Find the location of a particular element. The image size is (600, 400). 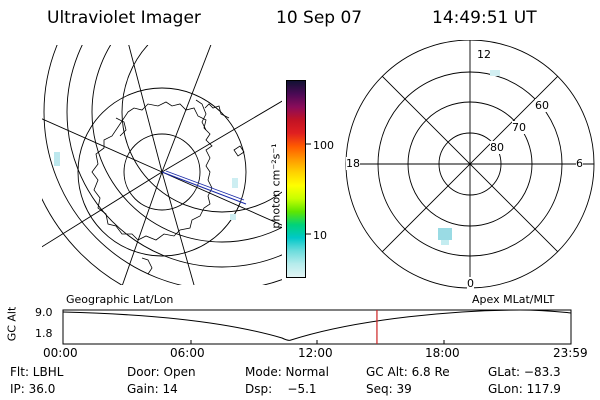

timeline-x-tick-0000: 00:00 is located at coordinates (60, 353).